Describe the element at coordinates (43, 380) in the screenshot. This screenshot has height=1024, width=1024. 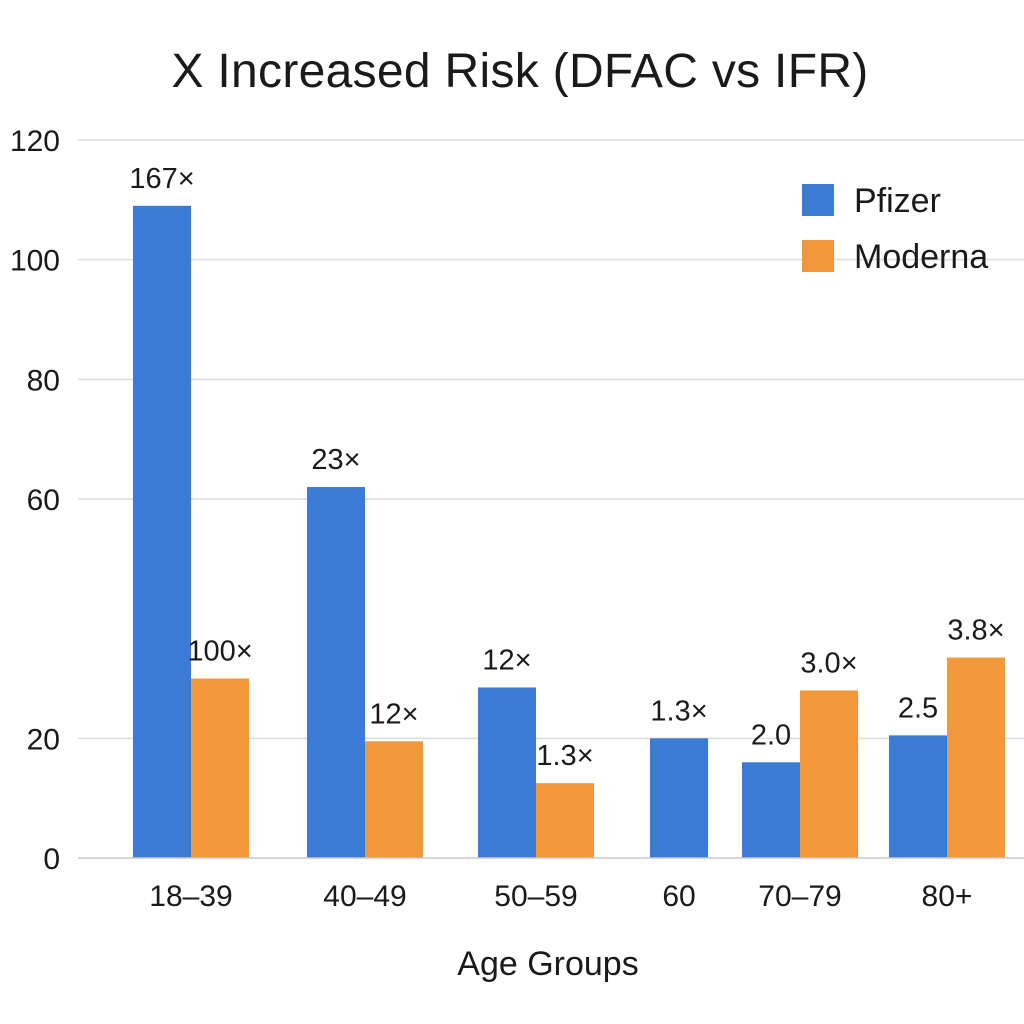
I see `y-tick-label: 80` at that location.